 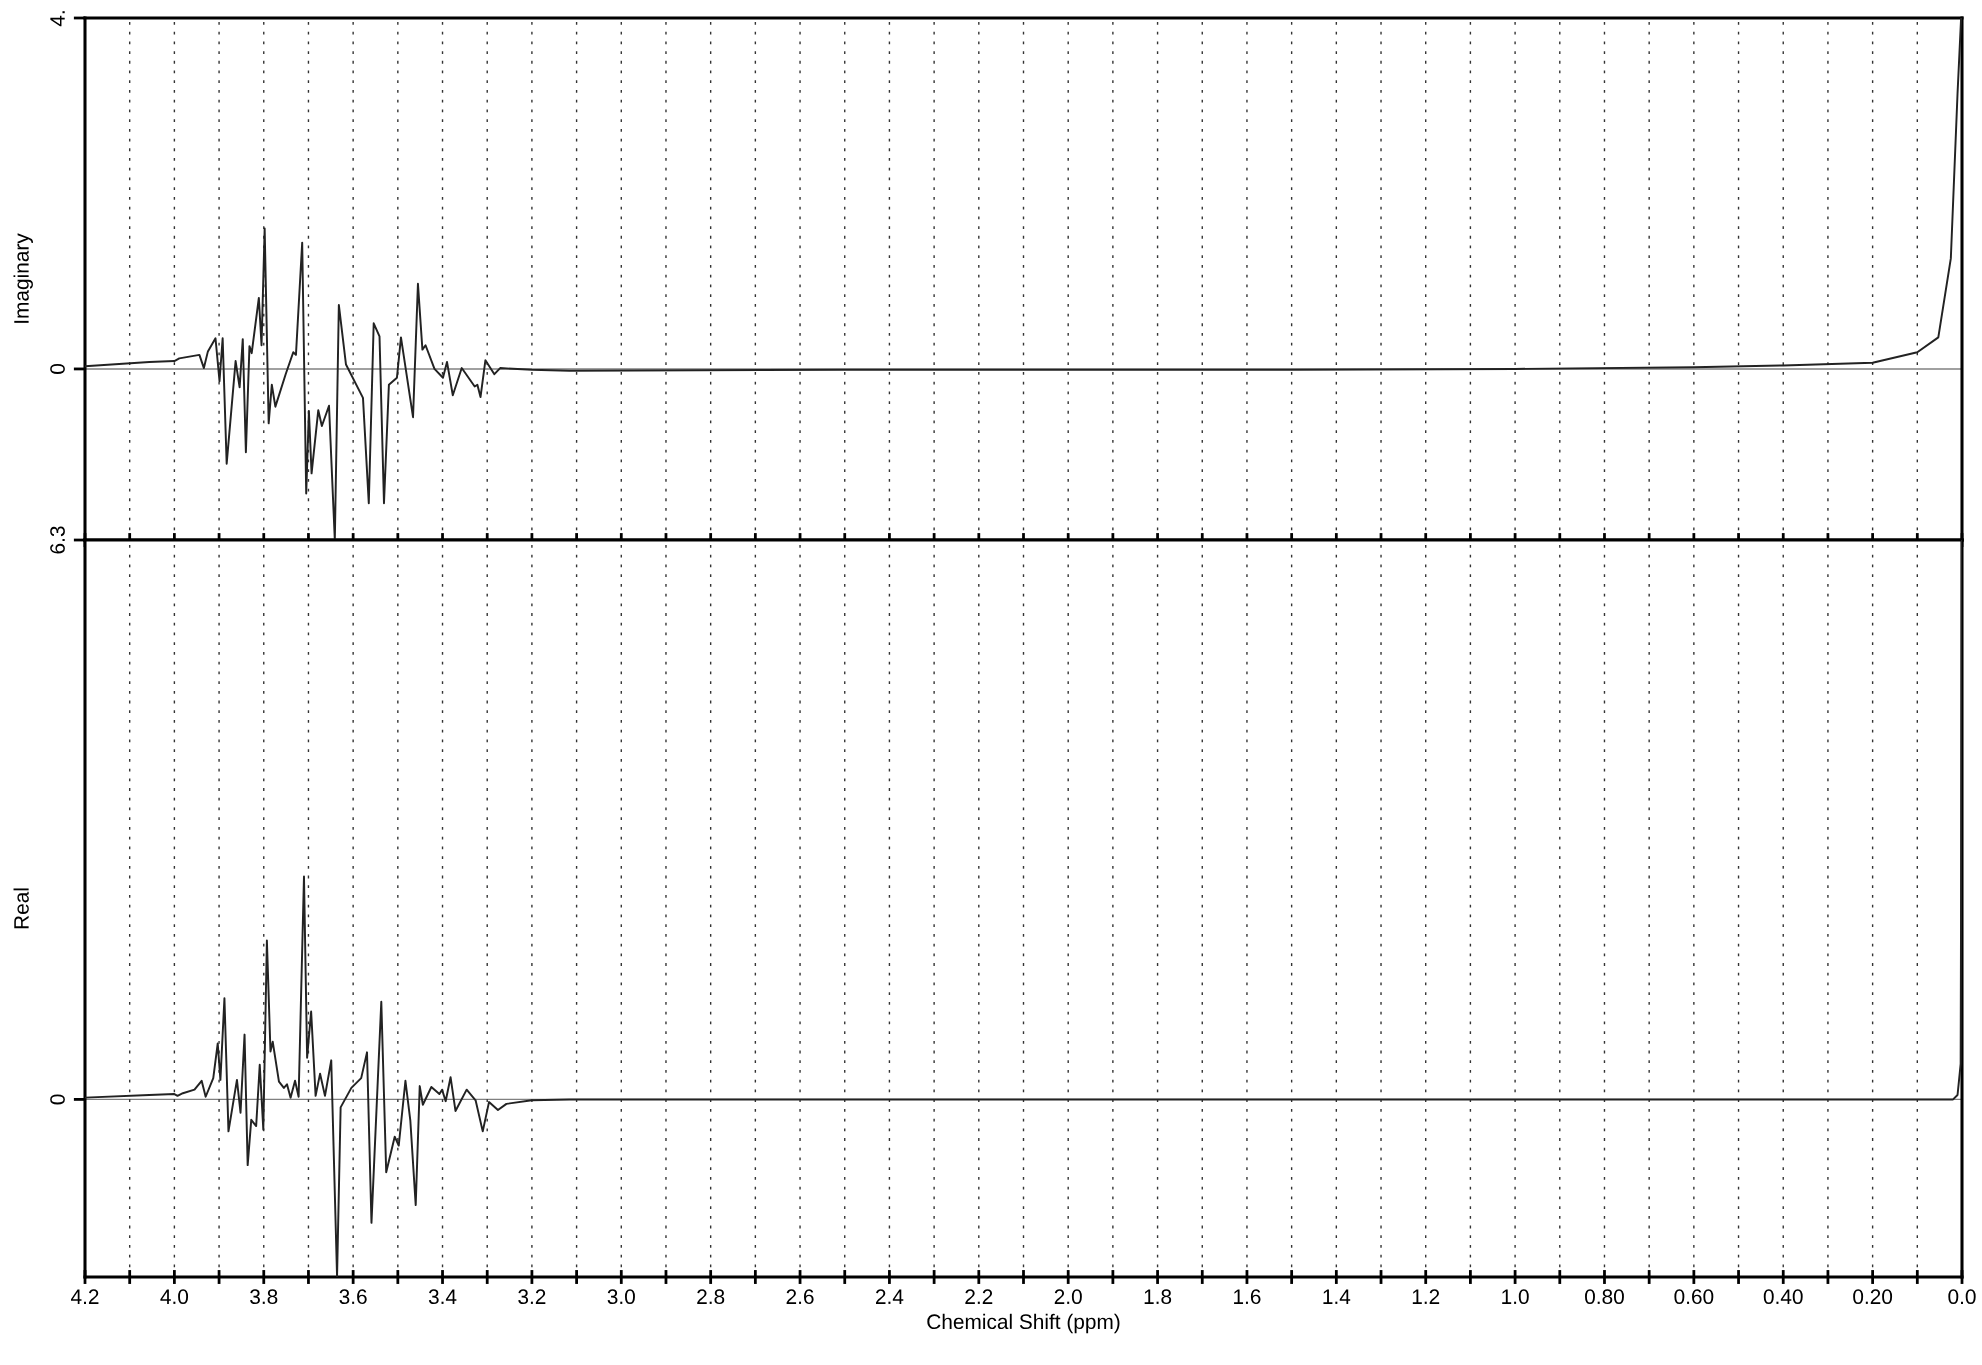 I want to click on x-tick-label: 2.4, so click(x=890, y=1296).